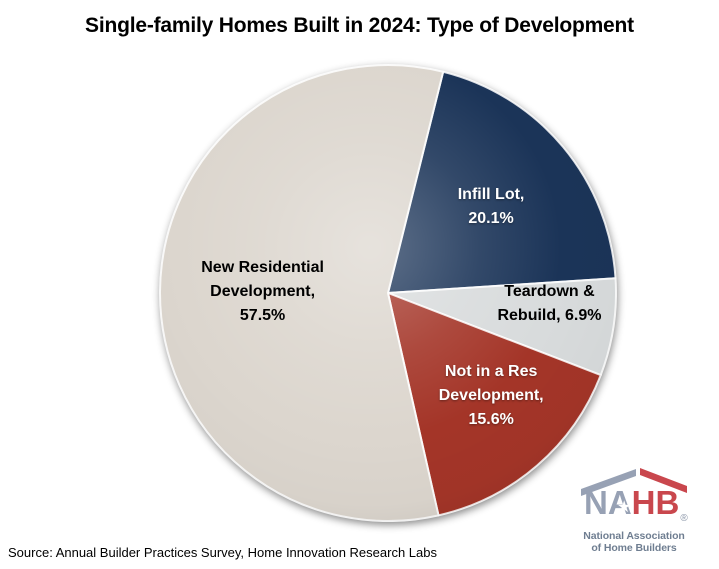 The image size is (719, 569). I want to click on registered-mark-icon: ®, so click(684, 518).